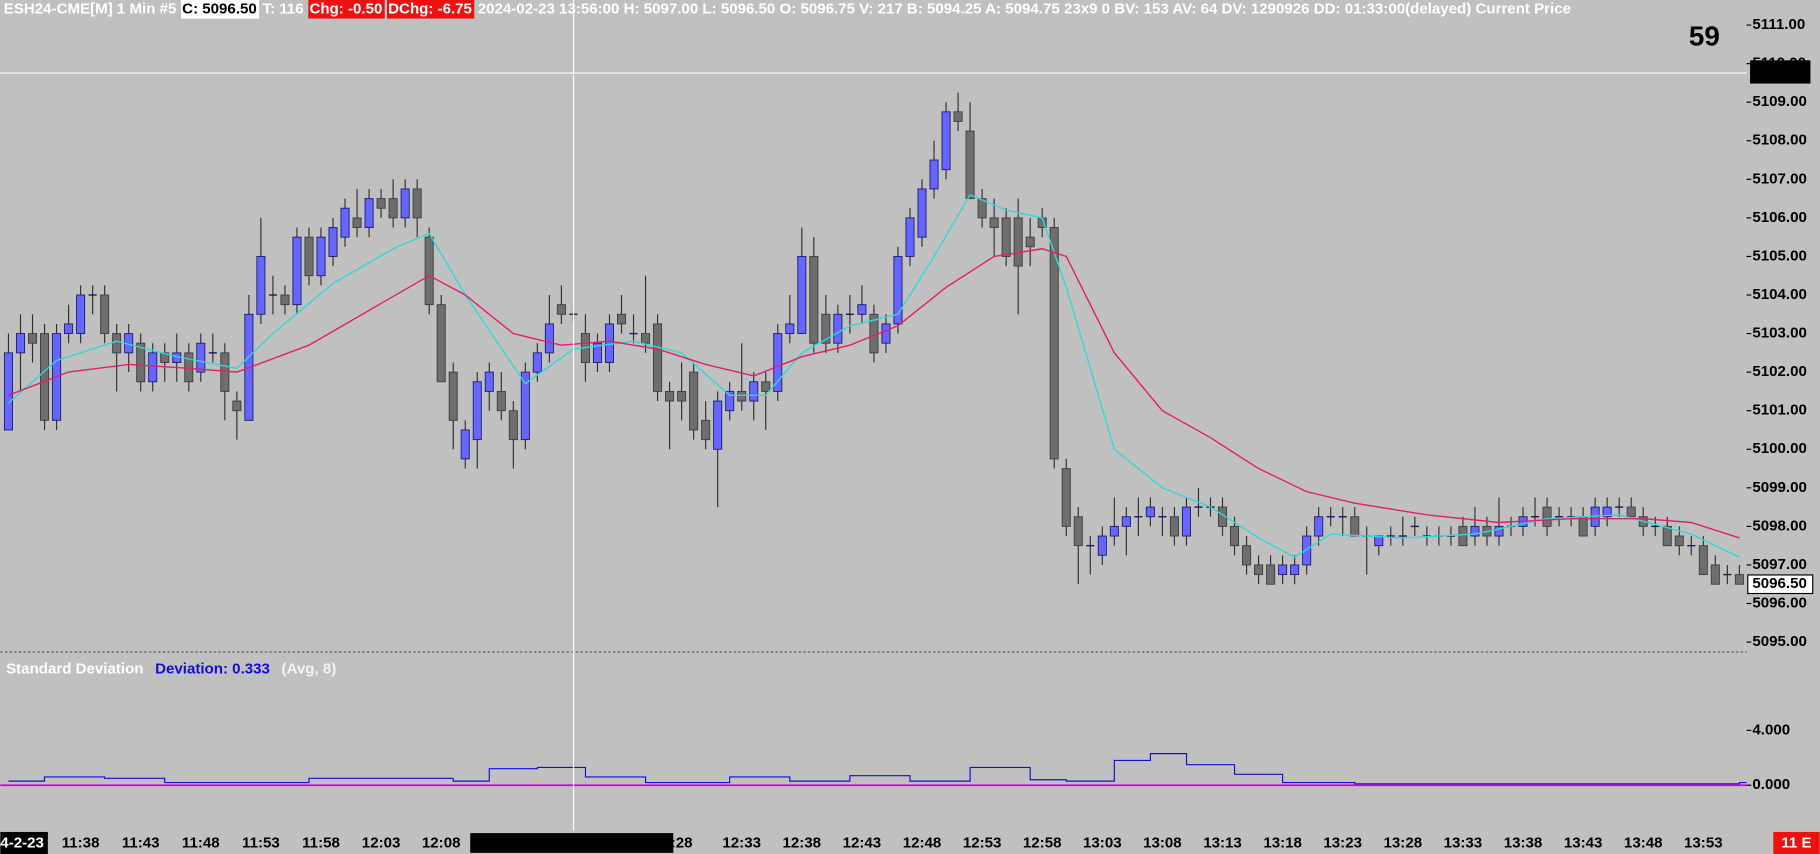 The image size is (1820, 854). What do you see at coordinates (741, 843) in the screenshot?
I see `x-tick-label: 12:33` at bounding box center [741, 843].